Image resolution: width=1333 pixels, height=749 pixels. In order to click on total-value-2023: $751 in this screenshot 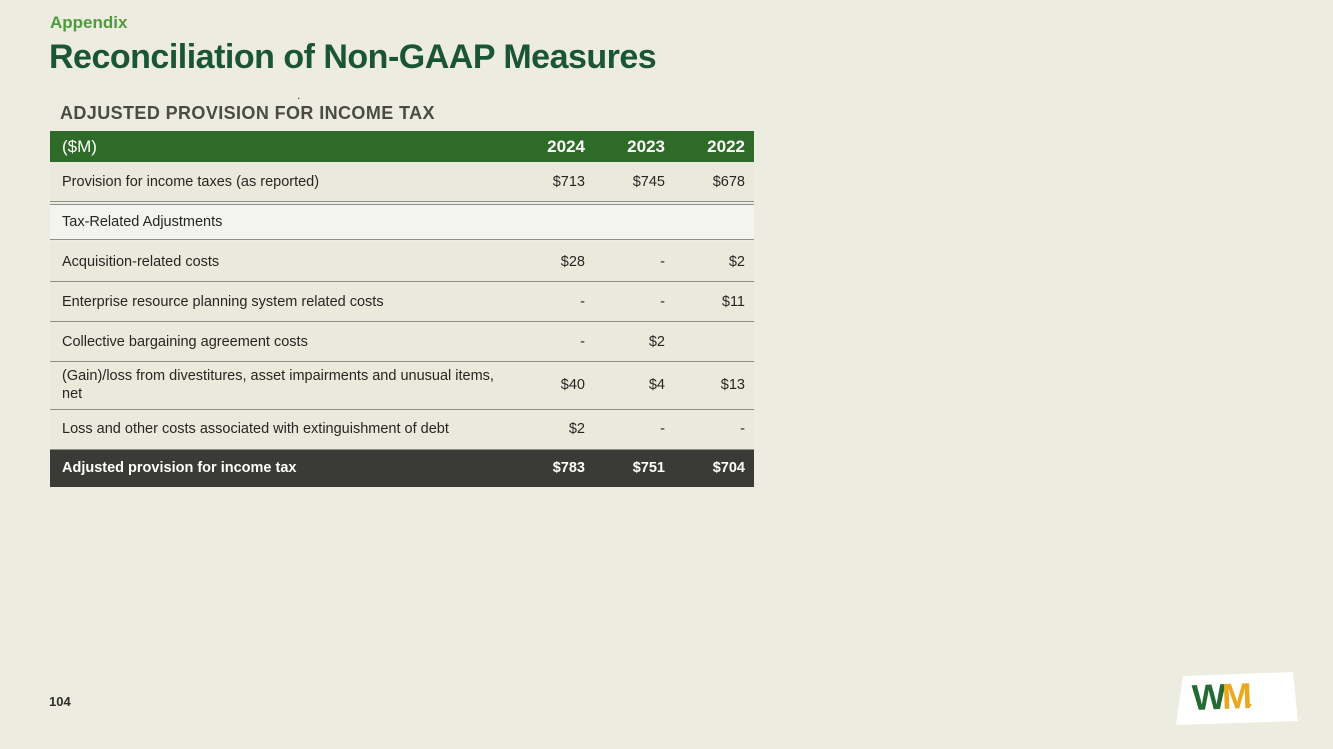, I will do `click(648, 468)`.